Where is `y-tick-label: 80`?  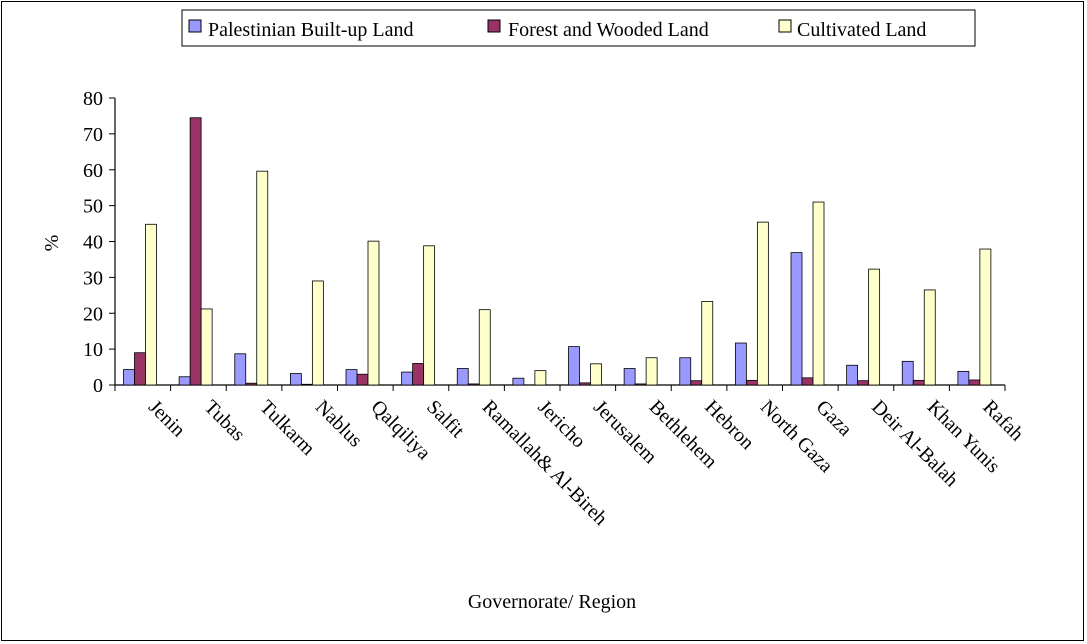
y-tick-label: 80 is located at coordinates (93, 99).